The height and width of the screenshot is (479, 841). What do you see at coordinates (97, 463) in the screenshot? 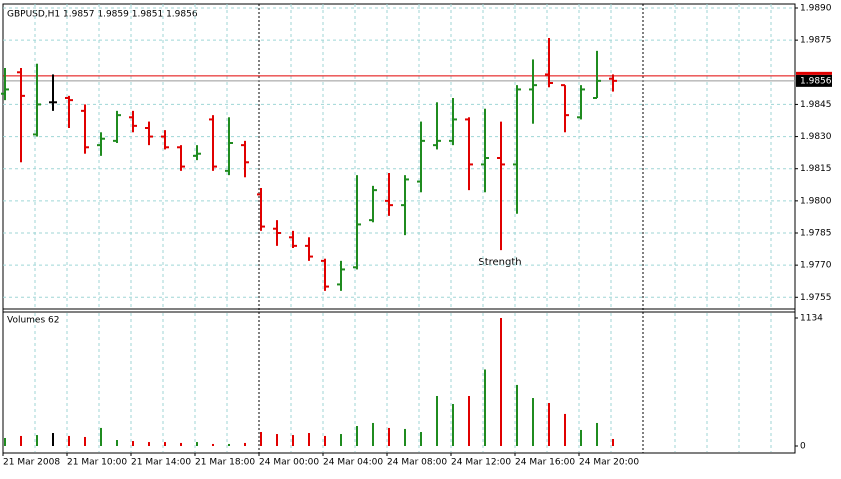
I see `x-tick-label: 21 Mar 10:00` at bounding box center [97, 463].